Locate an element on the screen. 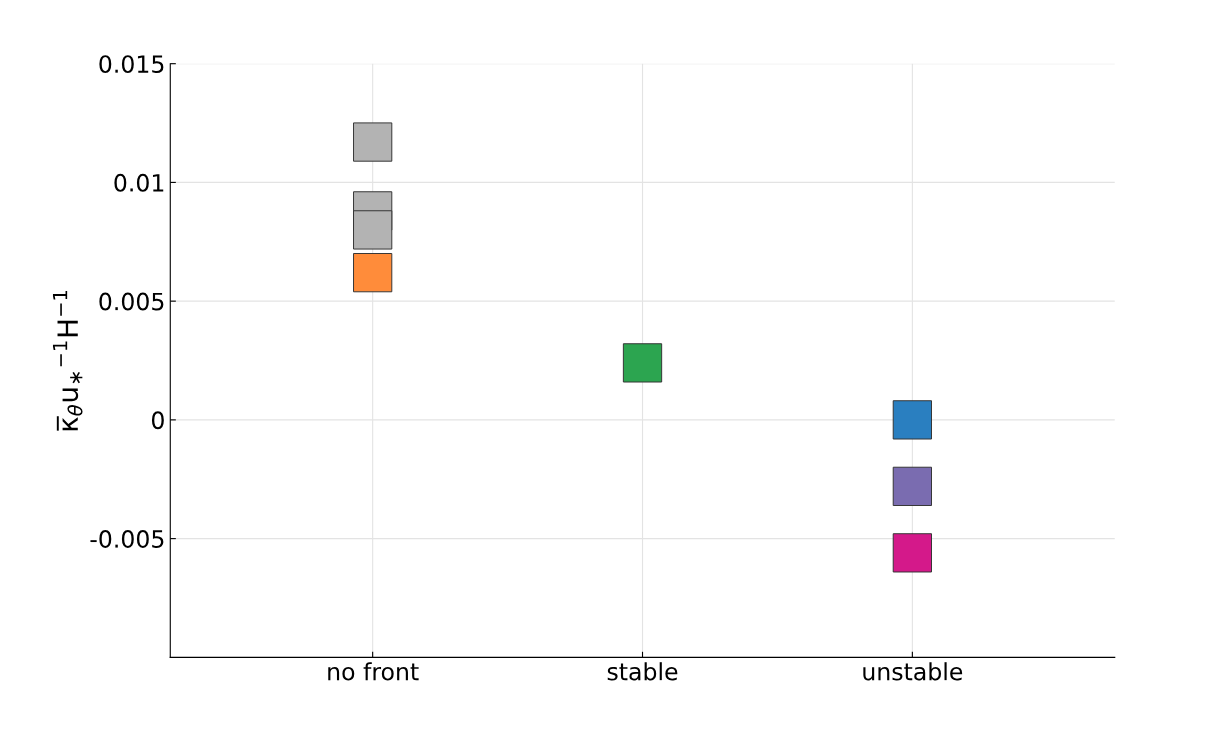  y-tick-label: 0.005 is located at coordinates (131, 301).